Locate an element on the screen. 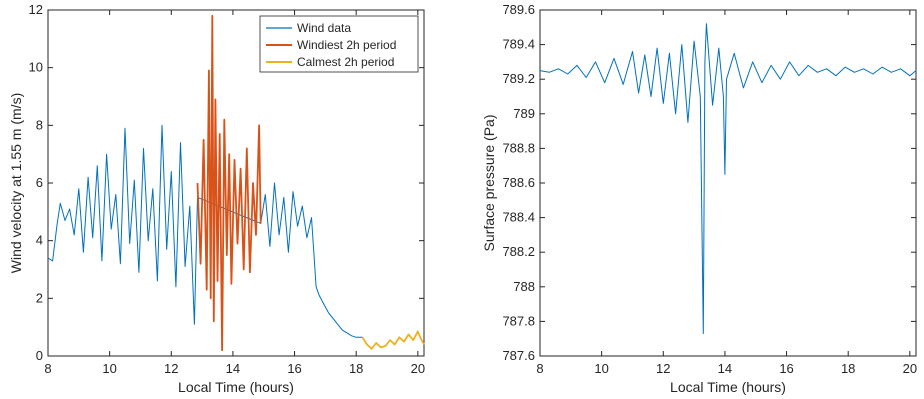 The image size is (924, 399). y-tick-label: 788.6 is located at coordinates (518, 182).